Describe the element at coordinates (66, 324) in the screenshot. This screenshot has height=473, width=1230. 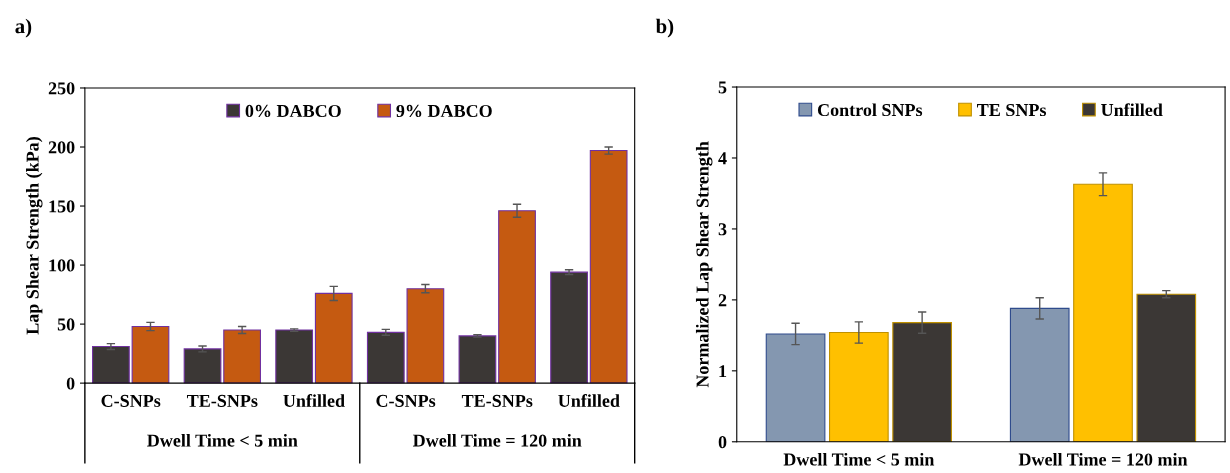
I see `y-tick-label: 50` at that location.